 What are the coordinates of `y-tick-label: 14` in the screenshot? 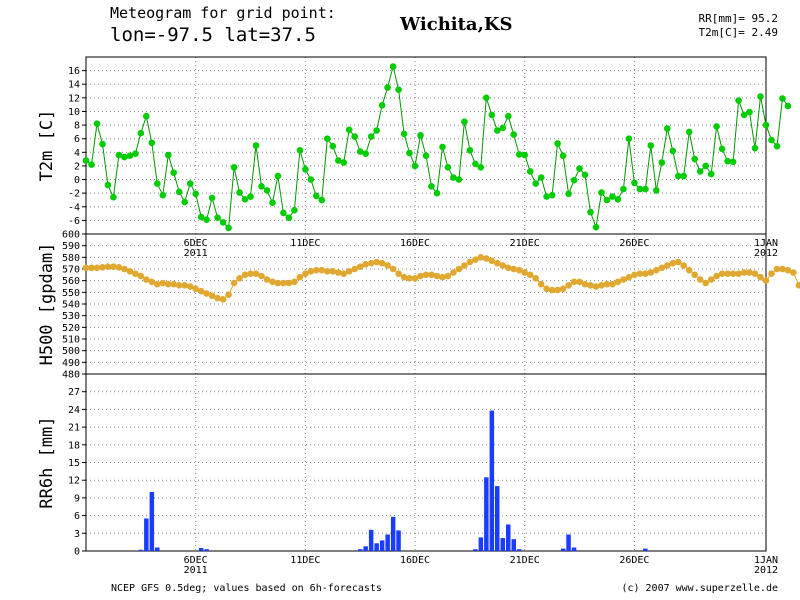 It's located at (74, 85).